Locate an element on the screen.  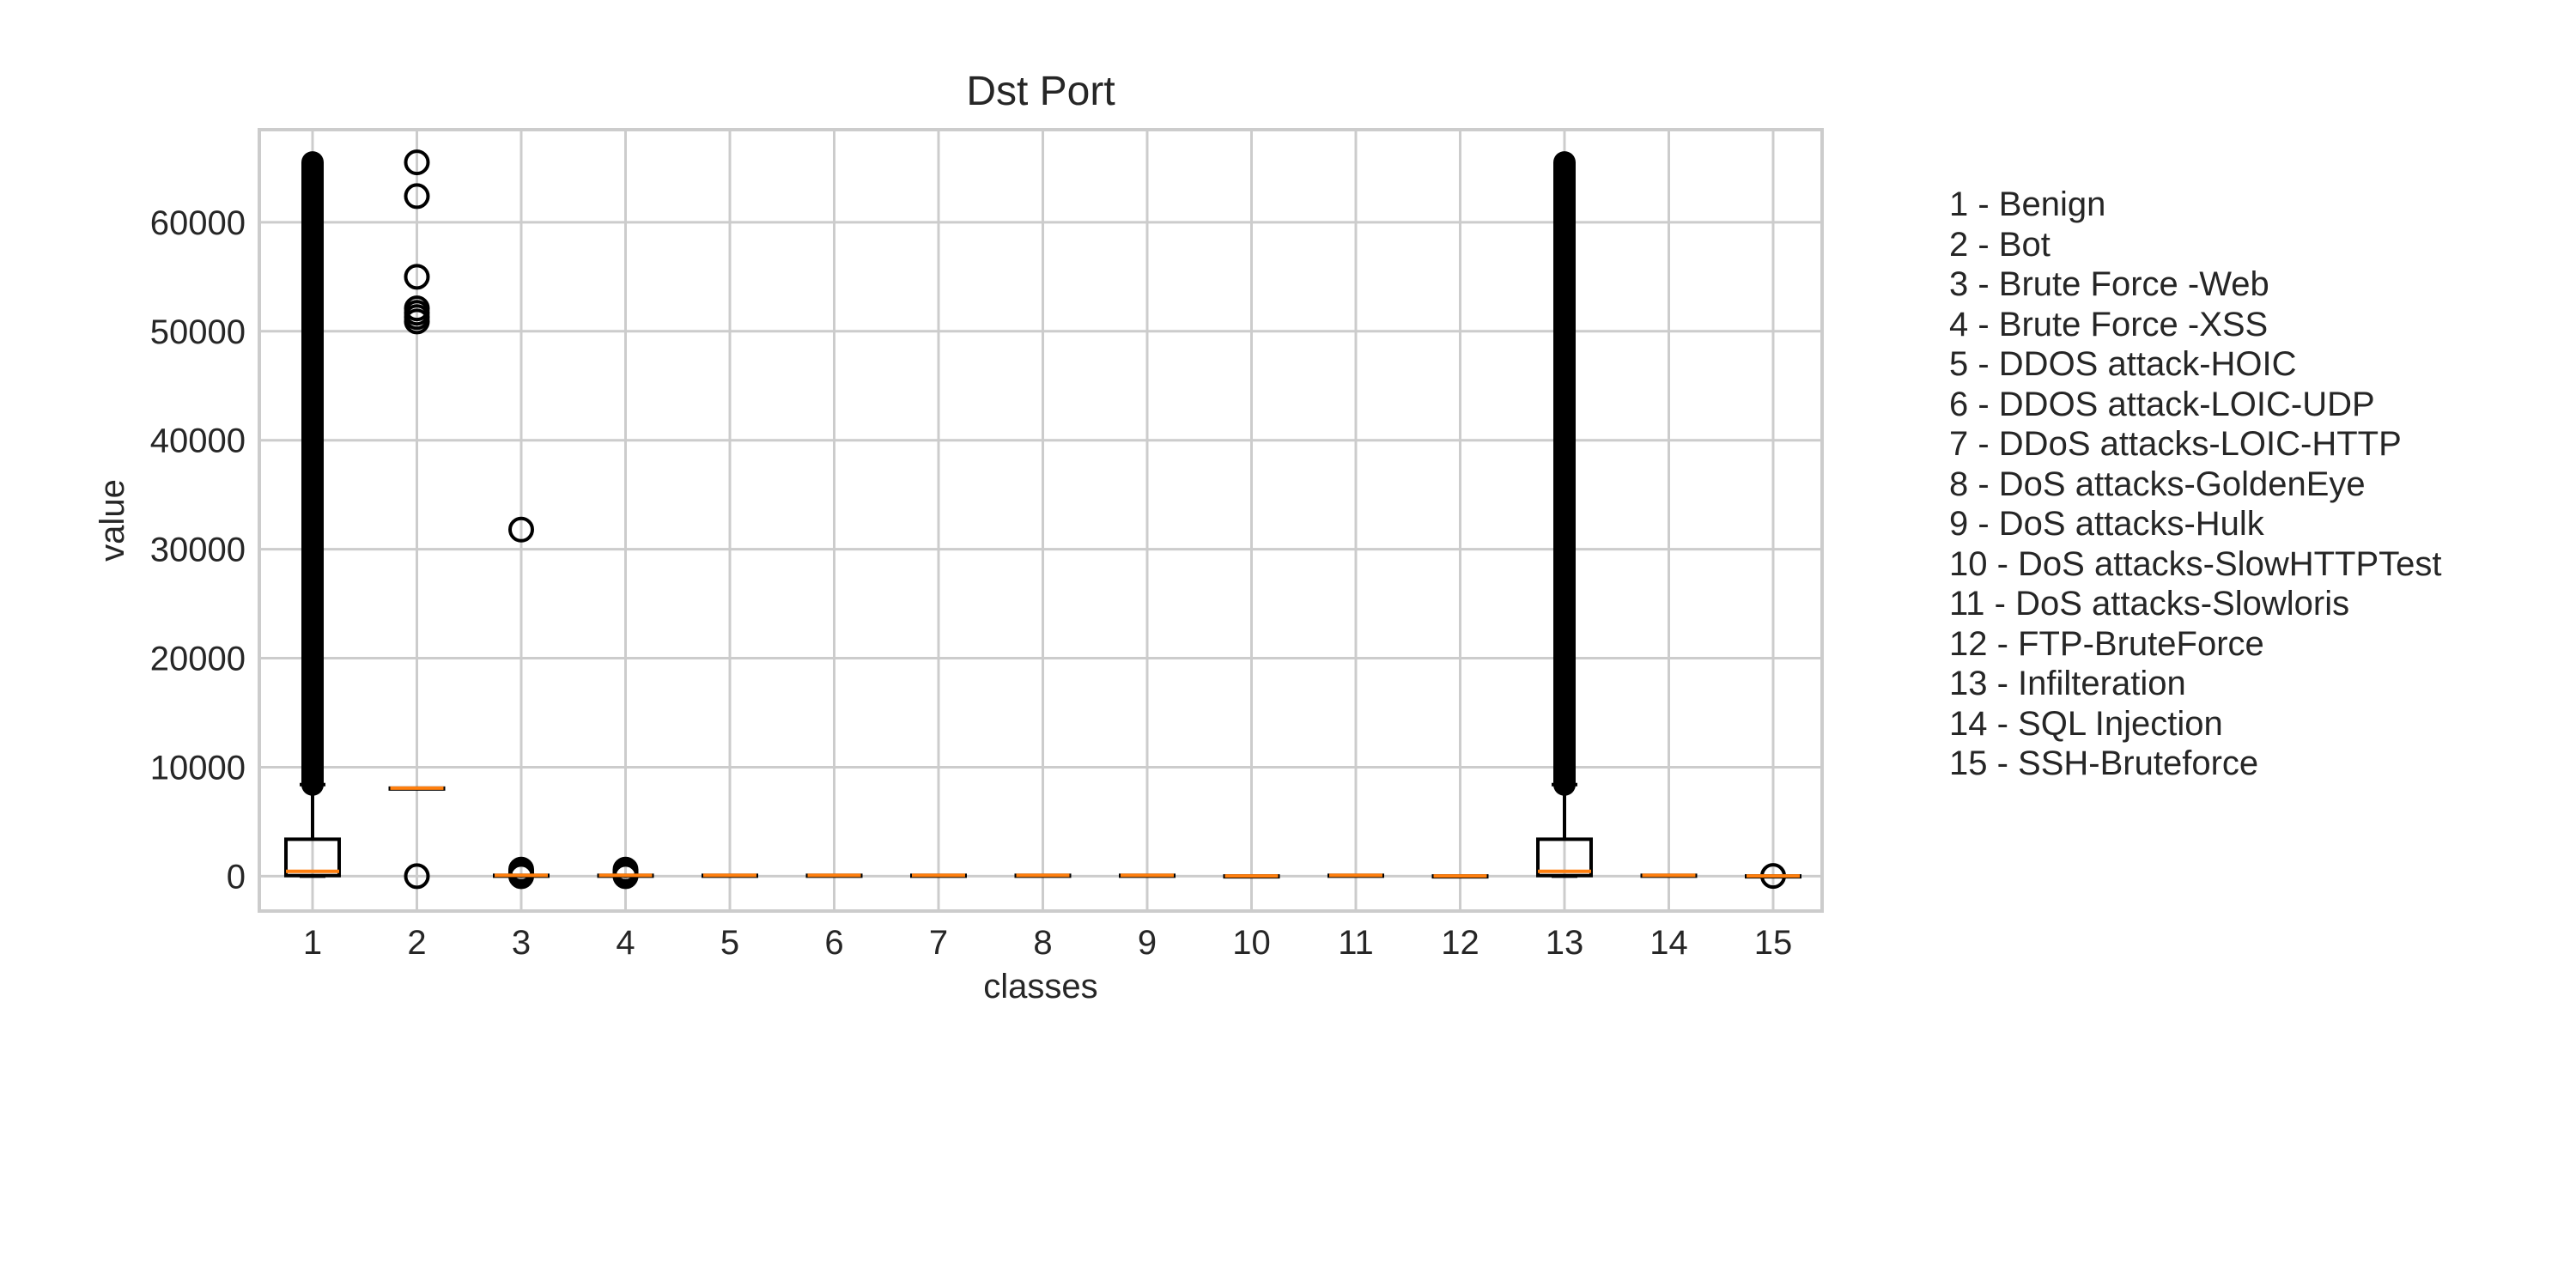
legend-item: 14 - SQL Injection is located at coordinates (2086, 724).